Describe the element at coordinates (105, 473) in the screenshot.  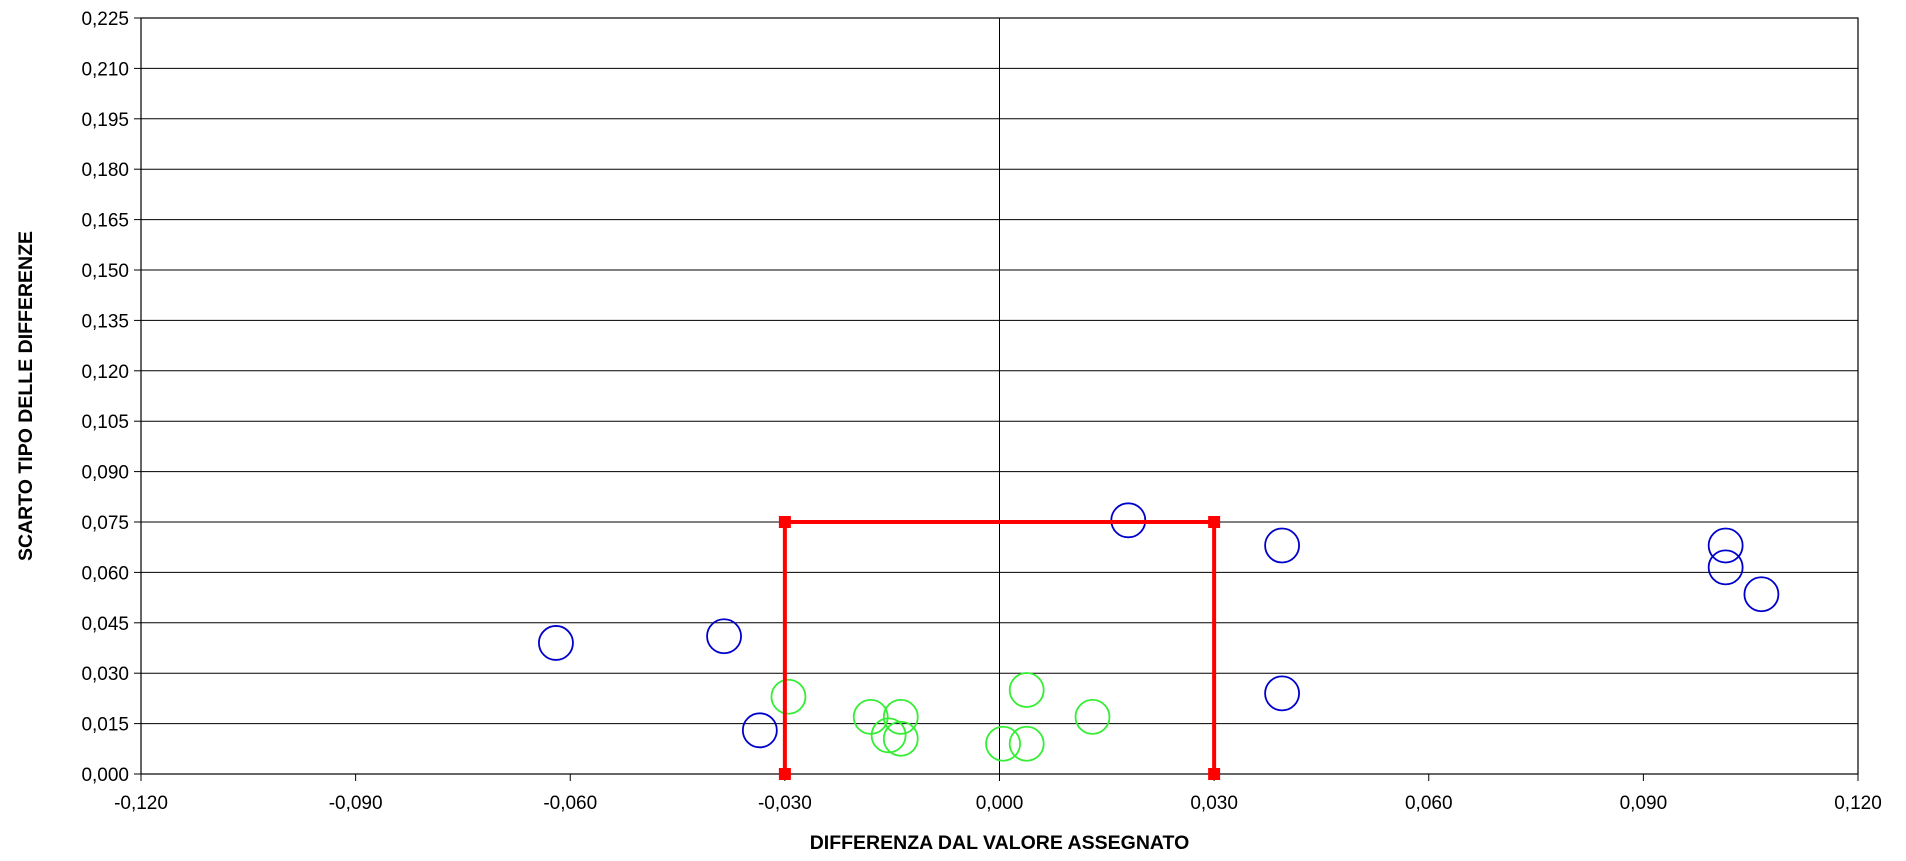
I see `y-tick-label: 0,090` at that location.